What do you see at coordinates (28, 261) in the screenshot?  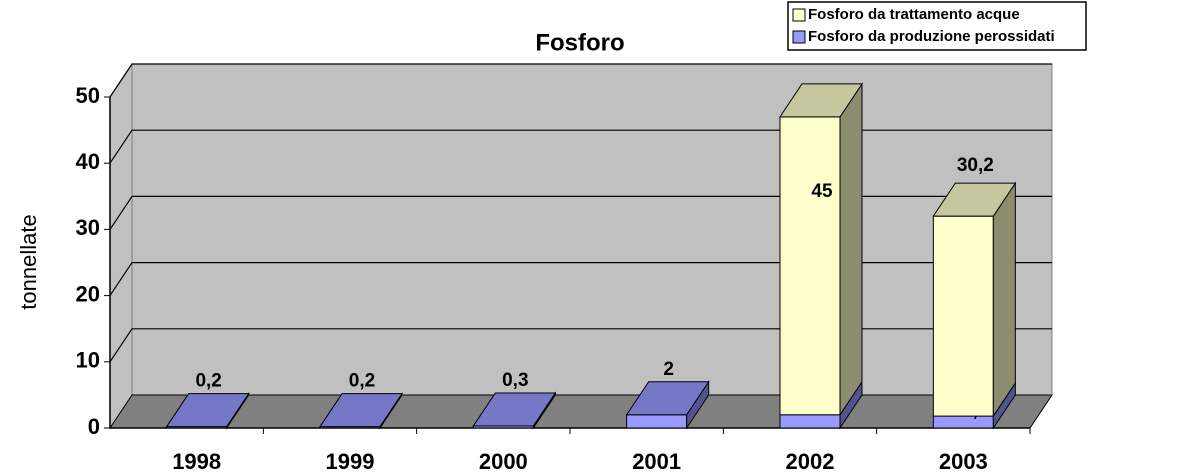 I see `y-axis-label: tonnellate` at bounding box center [28, 261].